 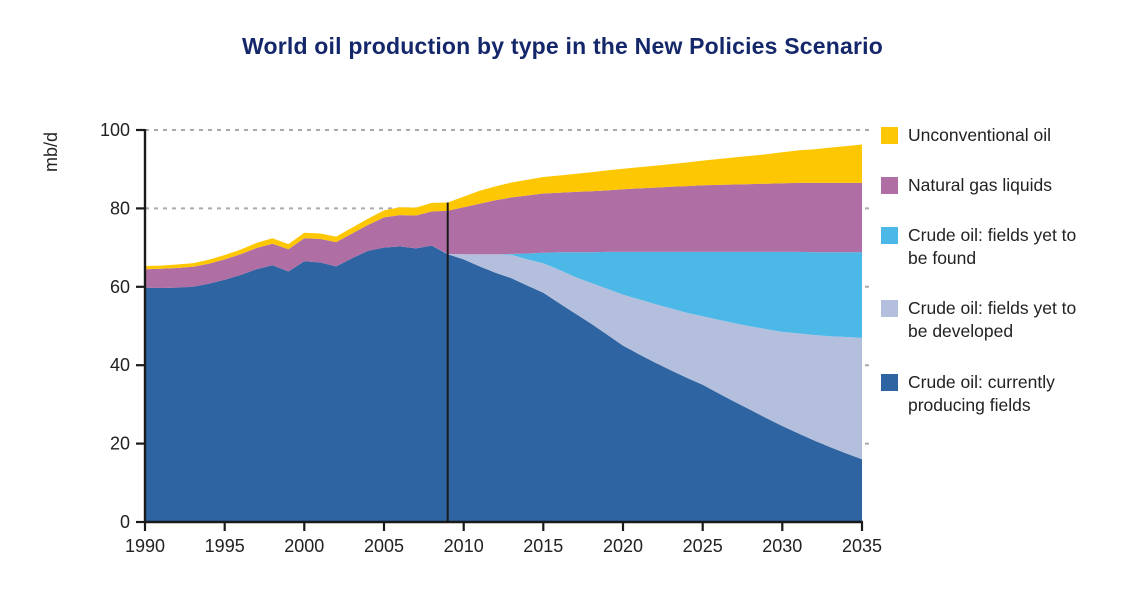 I want to click on legend-label: Crude oil: fields yet to be found, so click(x=992, y=247).